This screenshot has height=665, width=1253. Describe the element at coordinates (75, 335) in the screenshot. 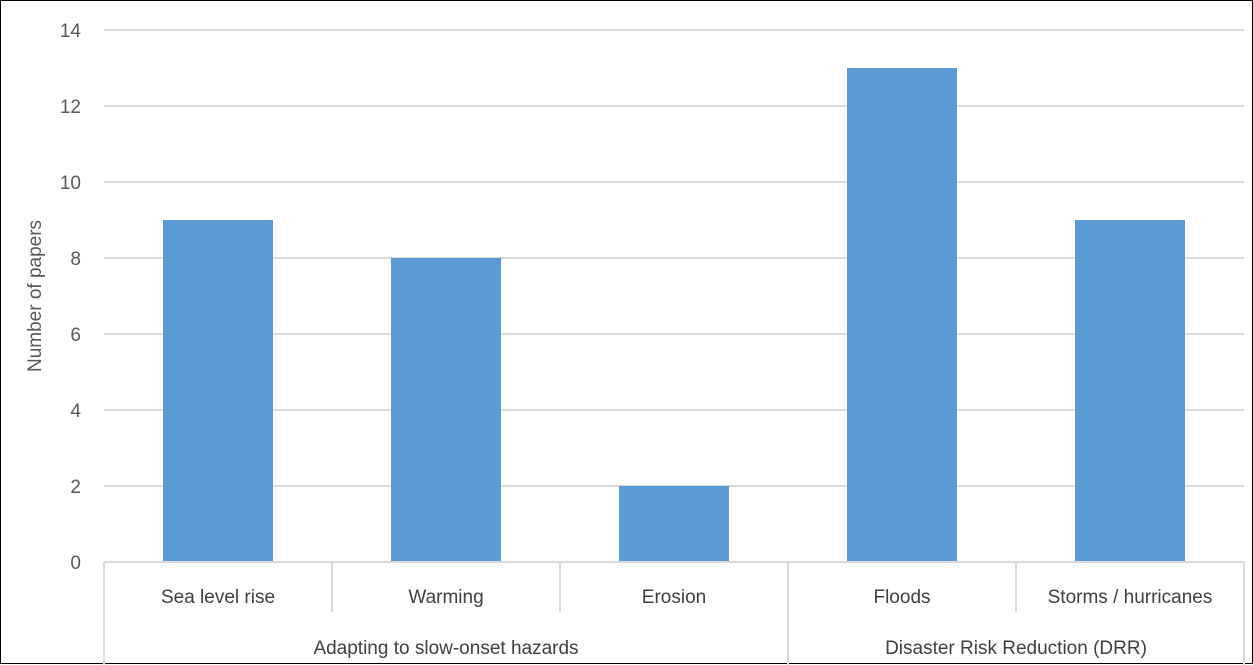

I see `y-tick-label: 6` at that location.